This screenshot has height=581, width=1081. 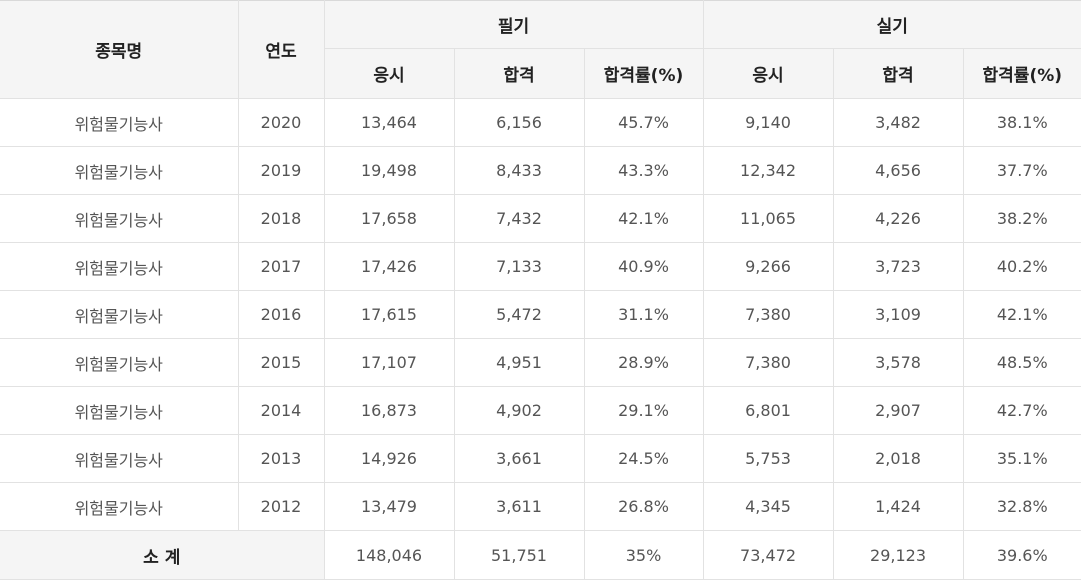 I want to click on cell-written-rate: 24.5%, so click(x=643, y=458).